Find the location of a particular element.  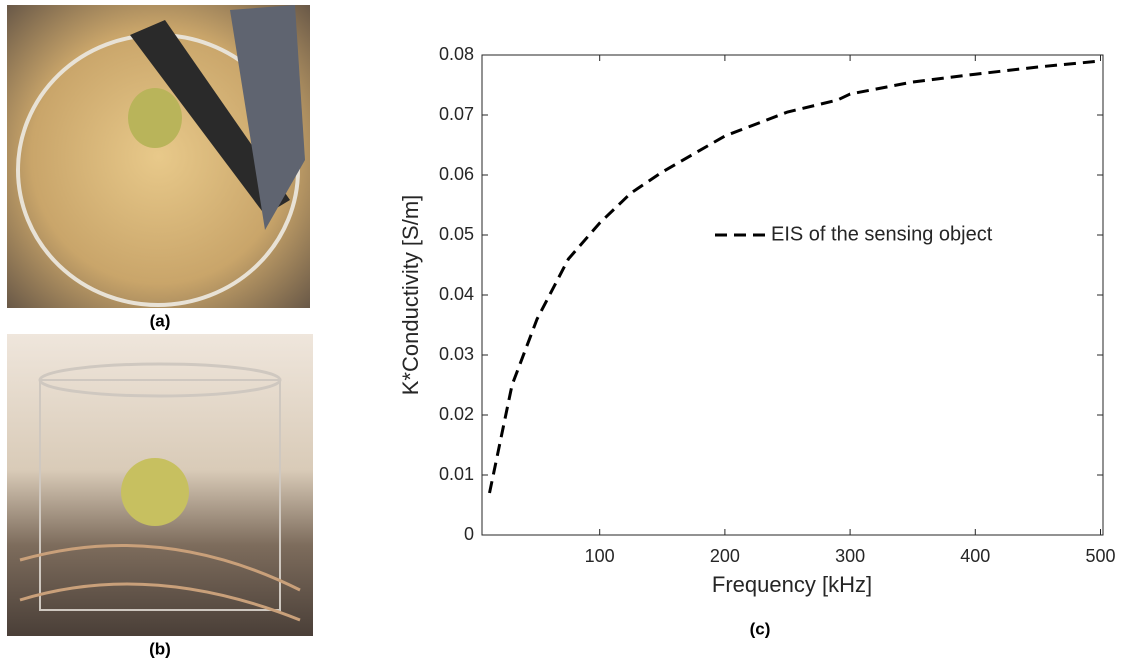

y-tick-label: 0 is located at coordinates (469, 534).